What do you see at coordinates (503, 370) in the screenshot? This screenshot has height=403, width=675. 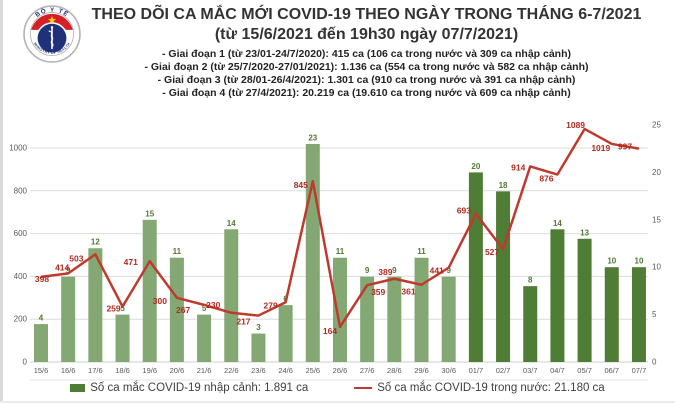 I see `x-tick-label: 02/7` at bounding box center [503, 370].